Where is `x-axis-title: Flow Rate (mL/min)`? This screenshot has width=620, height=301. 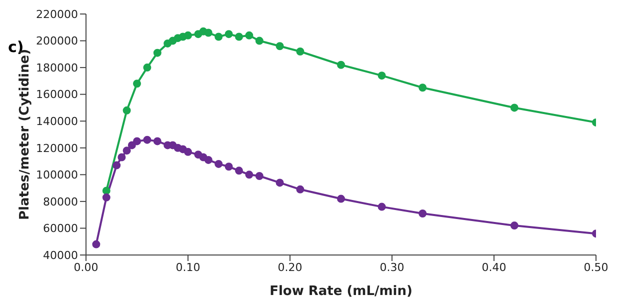
x-axis-title: Flow Rate (mL/min) is located at coordinates (341, 291).